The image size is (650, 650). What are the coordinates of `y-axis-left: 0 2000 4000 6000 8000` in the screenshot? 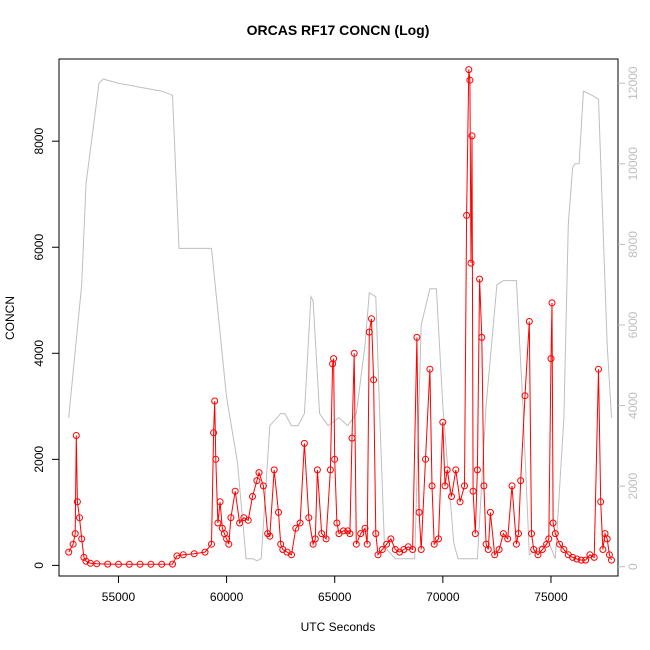 It's located at (45, 348).